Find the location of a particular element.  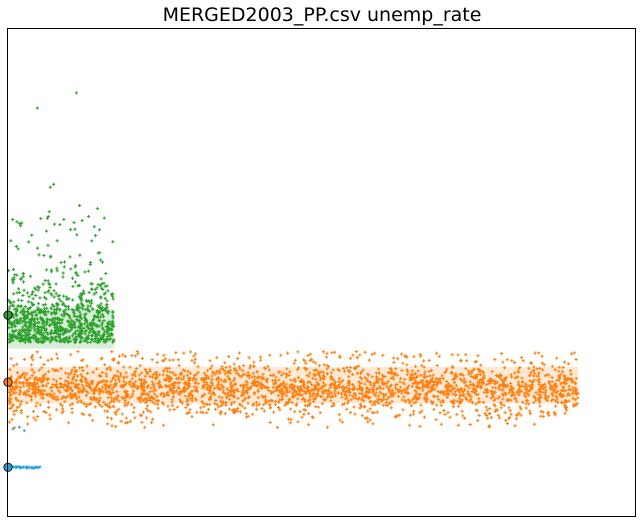

blue-outlier-point is located at coordinates (19, 427).